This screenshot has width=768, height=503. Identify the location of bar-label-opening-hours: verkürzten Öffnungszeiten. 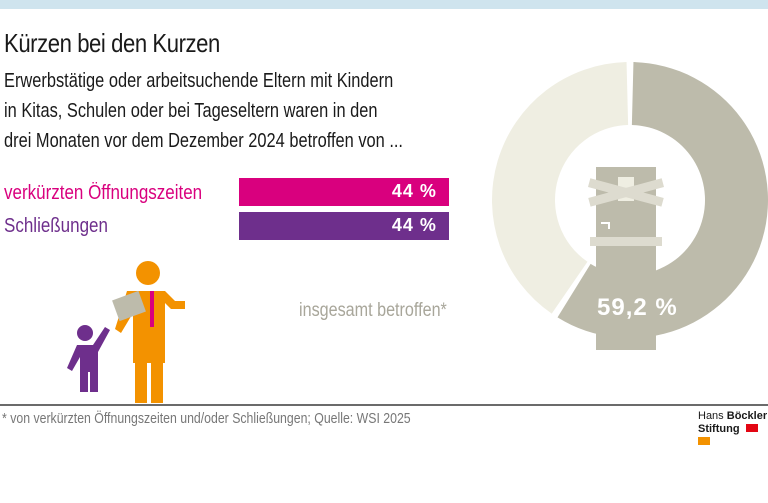
(103, 193).